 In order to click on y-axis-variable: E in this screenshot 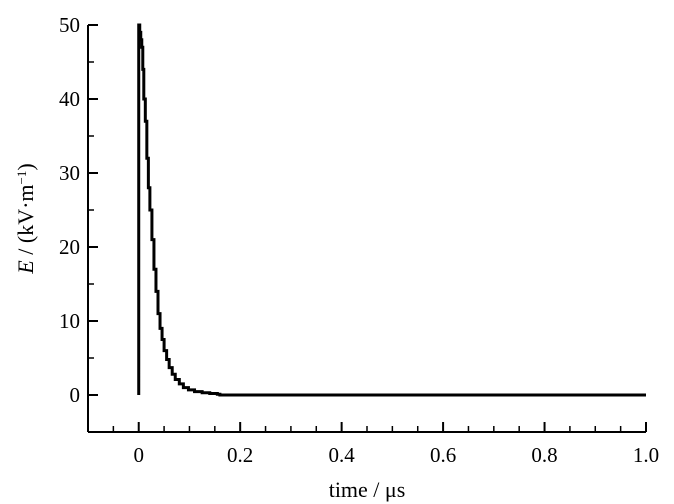, I will do `click(25, 267)`.